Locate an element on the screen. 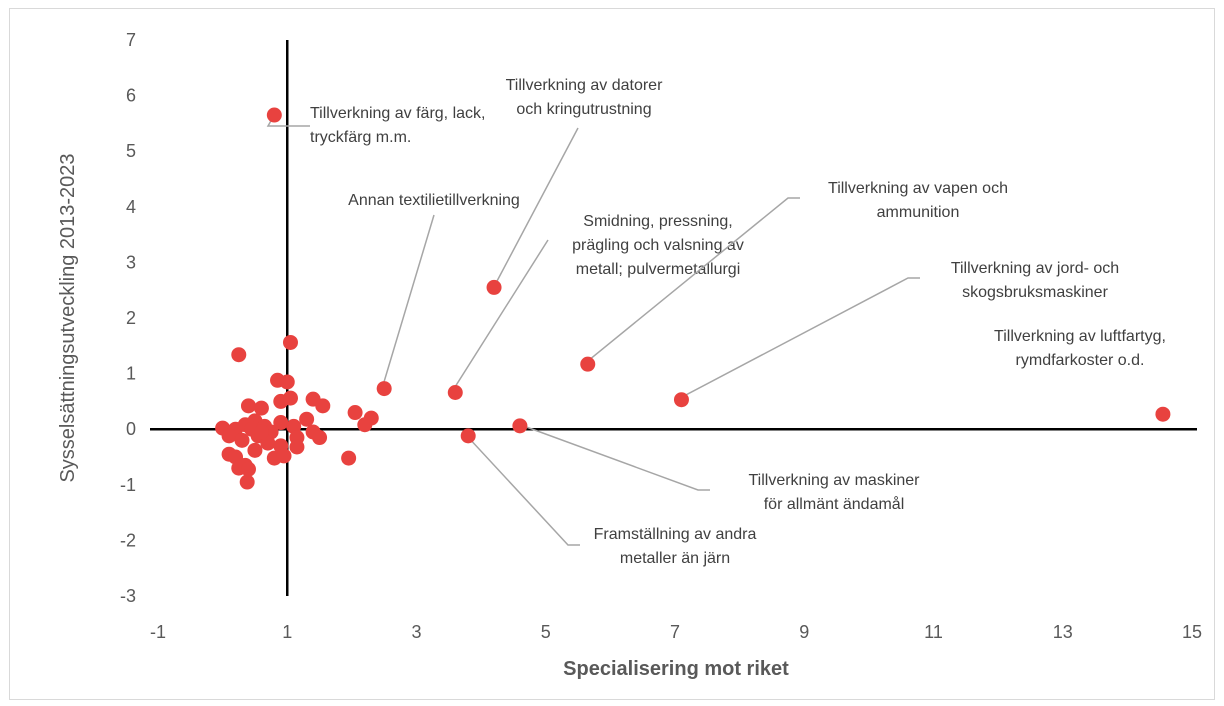 This screenshot has width=1224, height=706. annotation-label: Tillverkning av maskiner is located at coordinates (834, 480).